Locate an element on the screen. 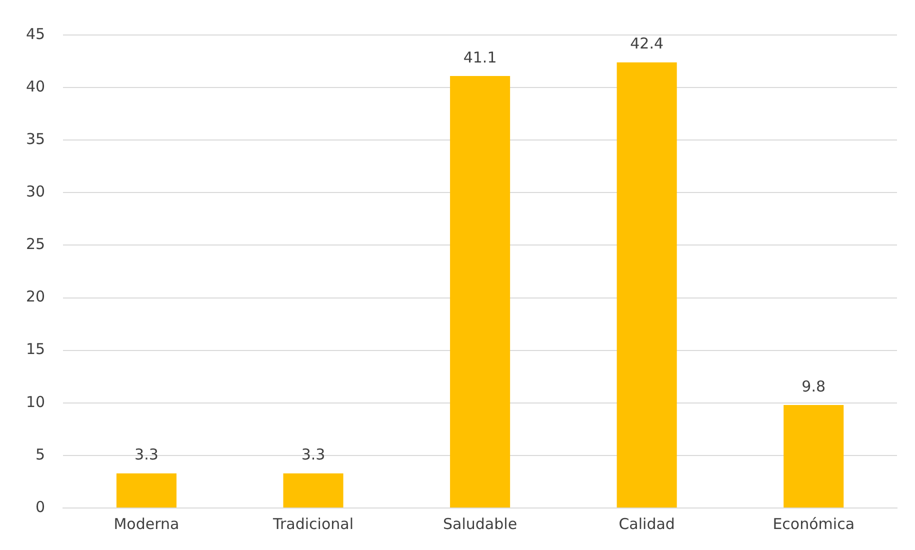  data-label: 9.8 is located at coordinates (814, 386).